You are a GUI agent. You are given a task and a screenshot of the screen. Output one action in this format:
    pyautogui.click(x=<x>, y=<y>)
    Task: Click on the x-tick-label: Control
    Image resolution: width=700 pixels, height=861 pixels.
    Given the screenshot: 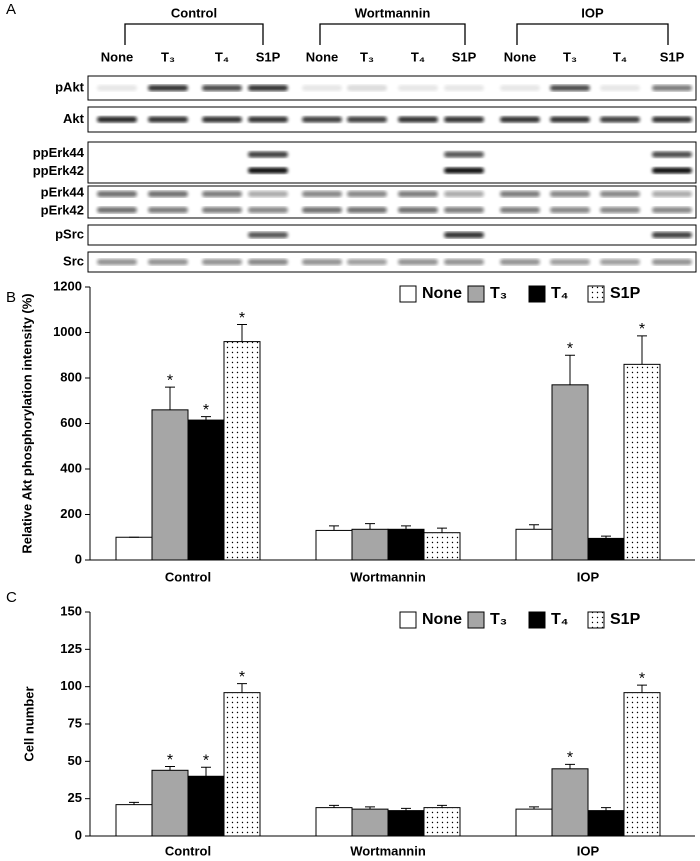 What is the action you would take?
    pyautogui.click(x=188, y=850)
    